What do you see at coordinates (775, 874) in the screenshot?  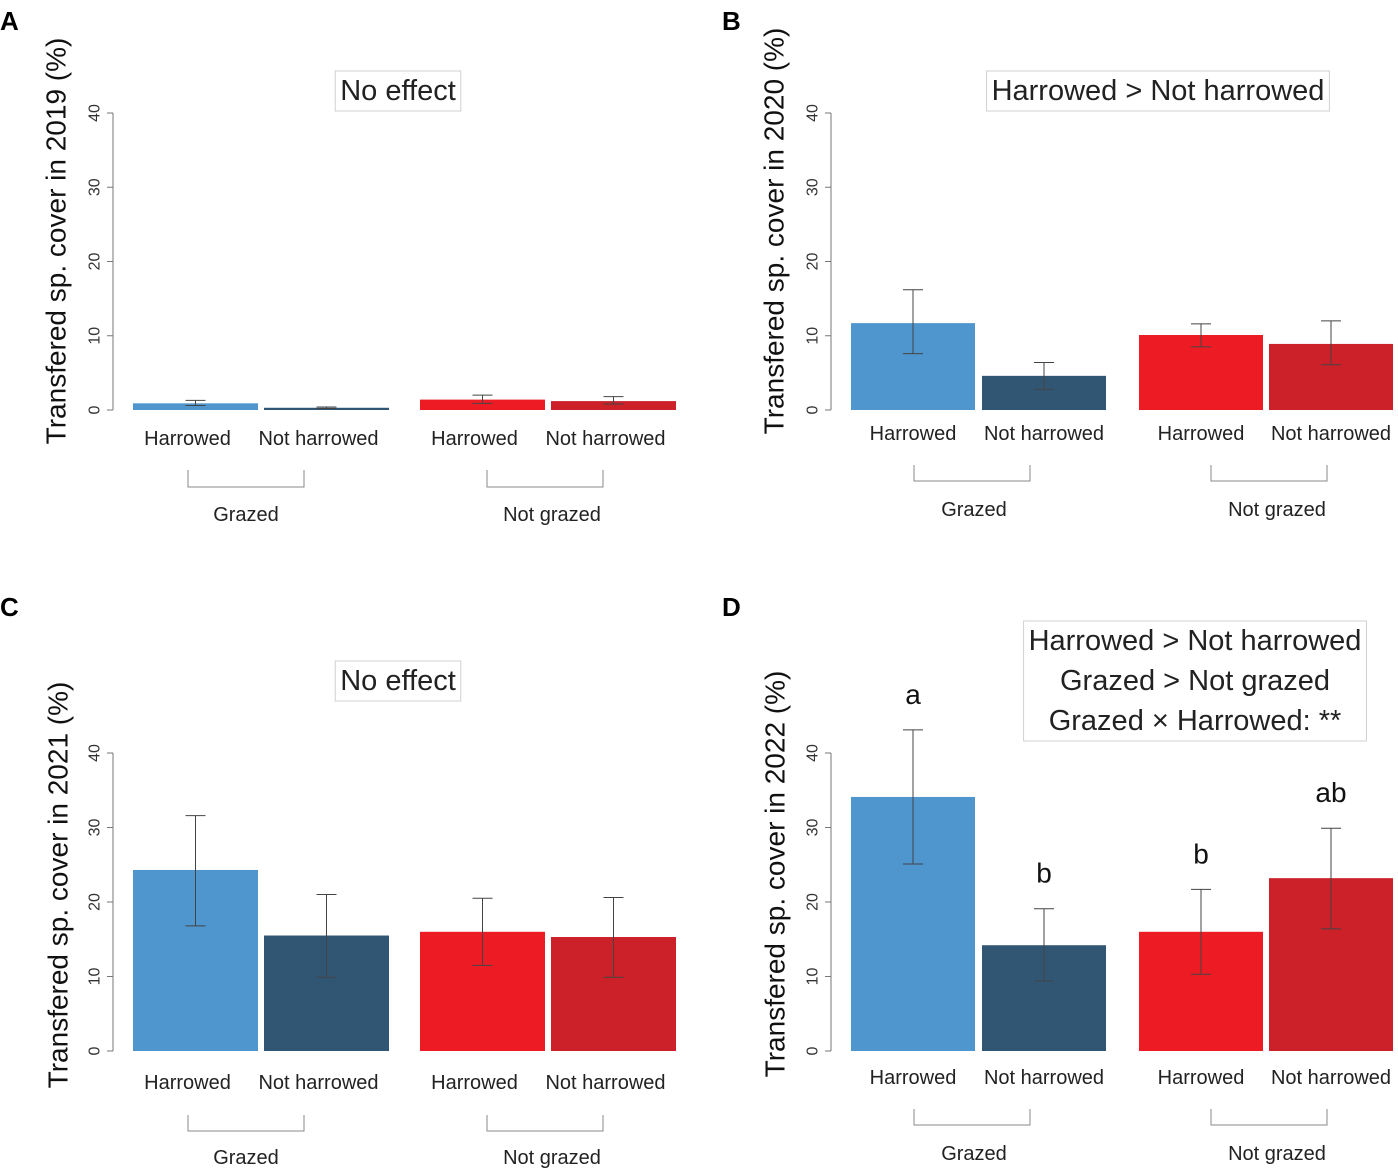 I see `y-axis-title: Transfered sp. cover in 2022 (%)` at bounding box center [775, 874].